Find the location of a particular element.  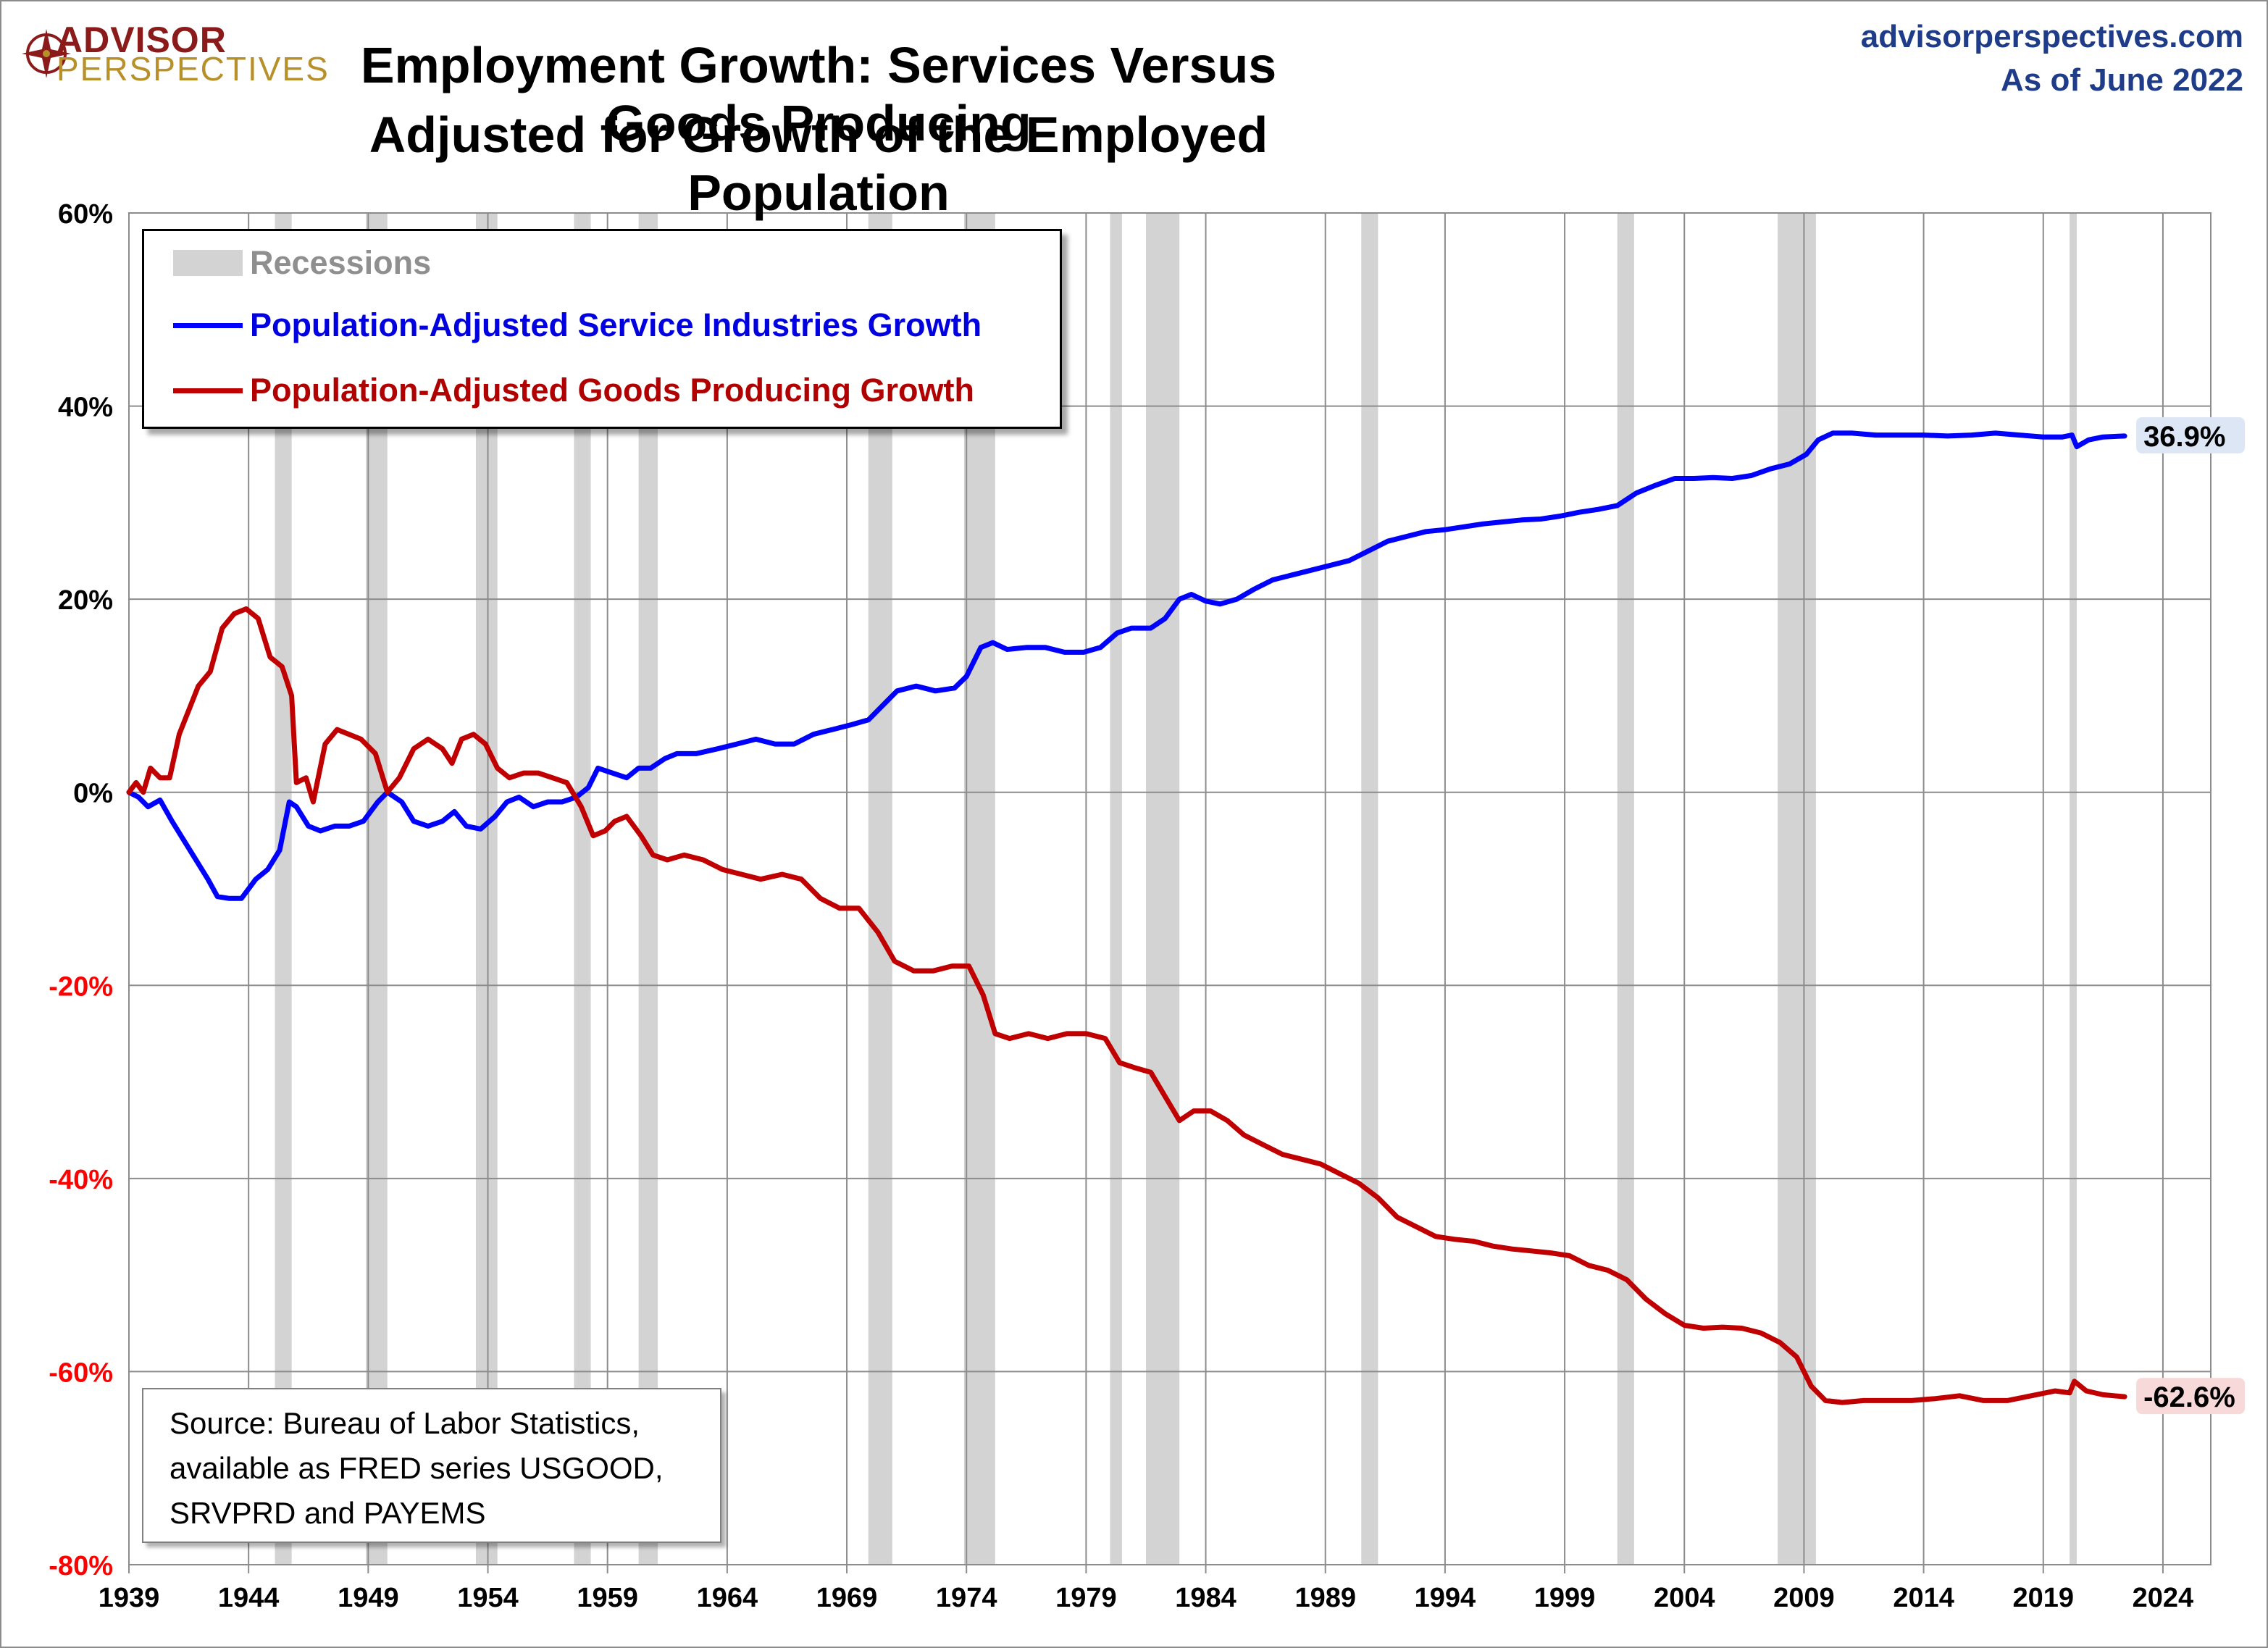

legend-label-recessions: Recessions is located at coordinates (341, 262).